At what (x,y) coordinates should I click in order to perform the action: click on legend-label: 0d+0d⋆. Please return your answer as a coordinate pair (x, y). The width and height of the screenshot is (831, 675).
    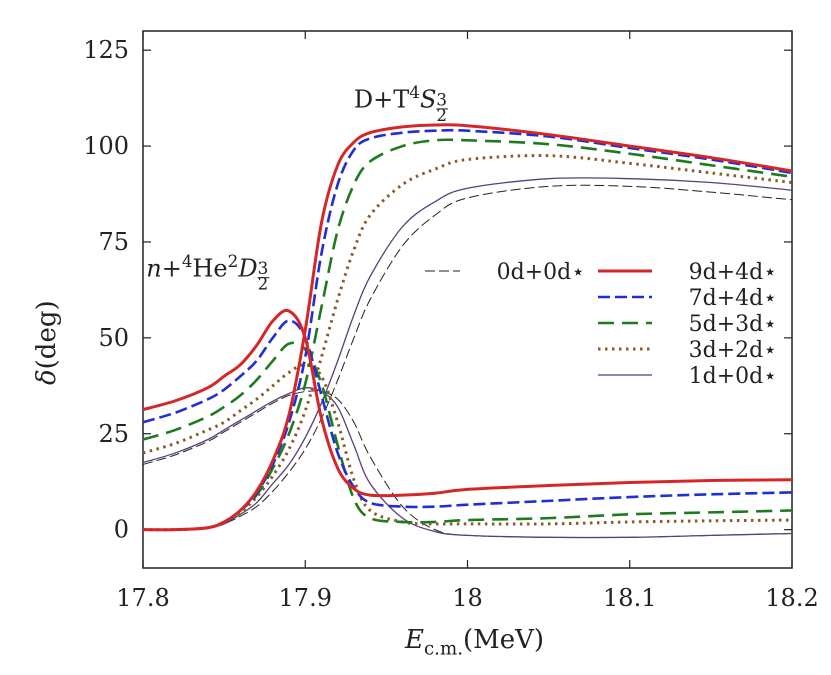
    Looking at the image, I should click on (541, 272).